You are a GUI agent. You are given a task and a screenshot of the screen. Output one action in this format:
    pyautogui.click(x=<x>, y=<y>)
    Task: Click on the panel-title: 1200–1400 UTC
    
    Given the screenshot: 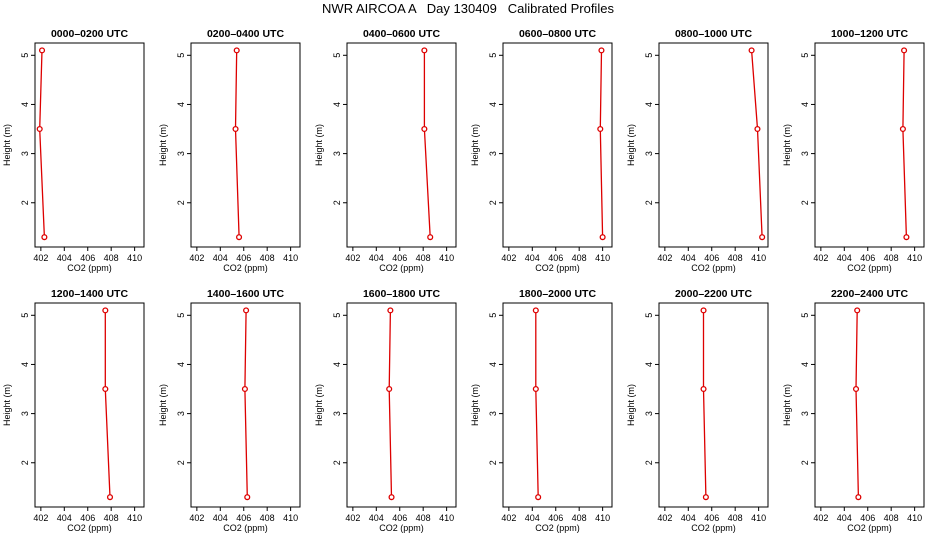 What is the action you would take?
    pyautogui.click(x=89, y=294)
    